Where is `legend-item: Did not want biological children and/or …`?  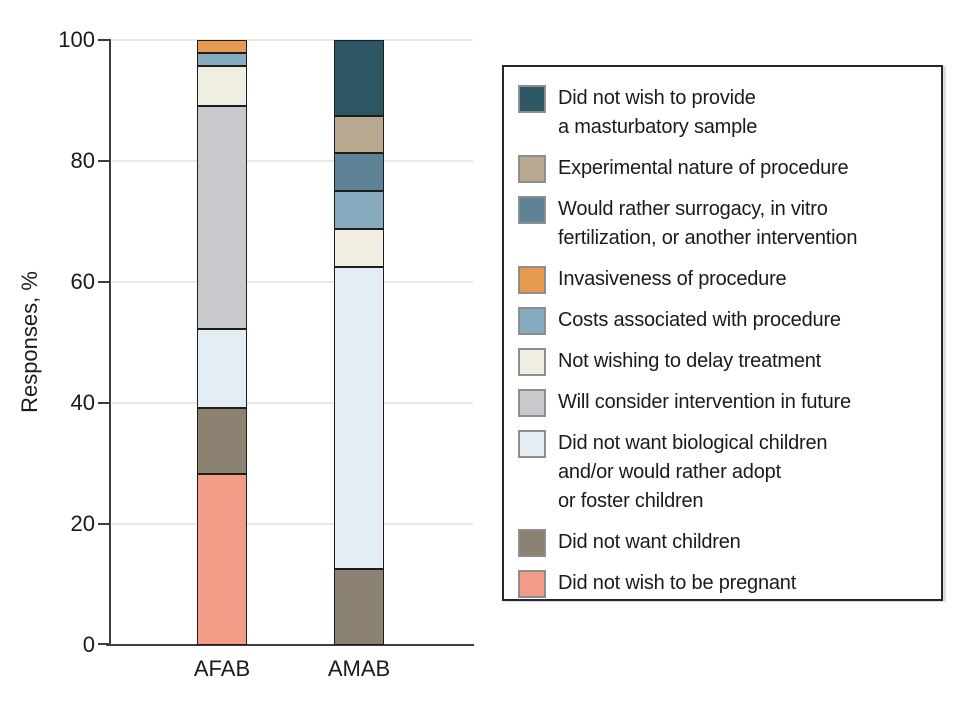 legend-item: Did not want biological children and/or … is located at coordinates (725, 472).